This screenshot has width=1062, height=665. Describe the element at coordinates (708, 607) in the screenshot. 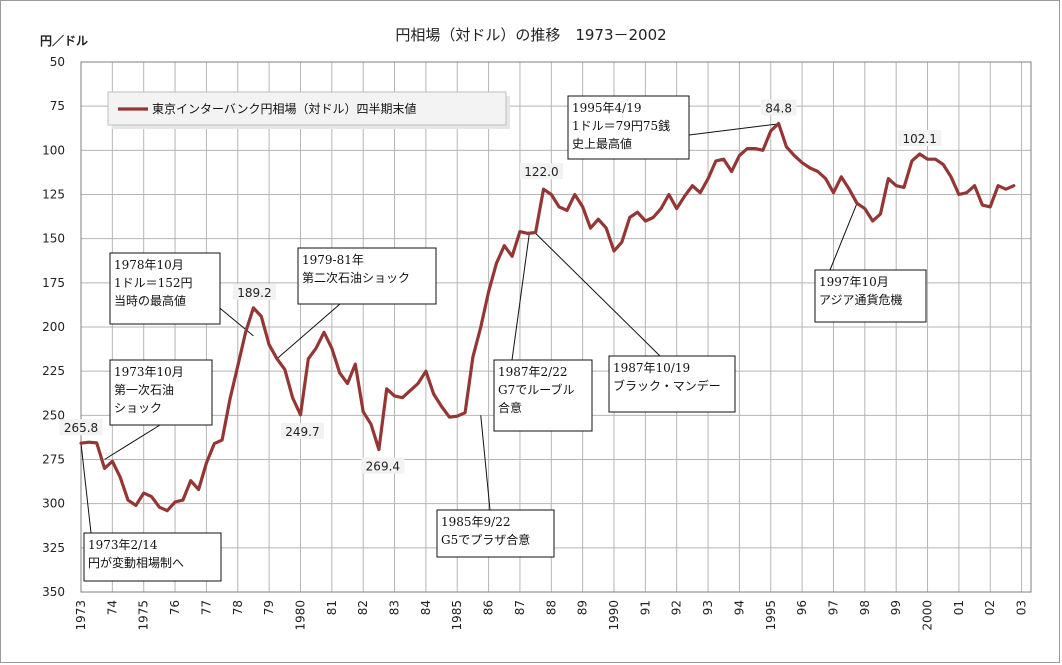

I see `x-tick-label: 93` at that location.